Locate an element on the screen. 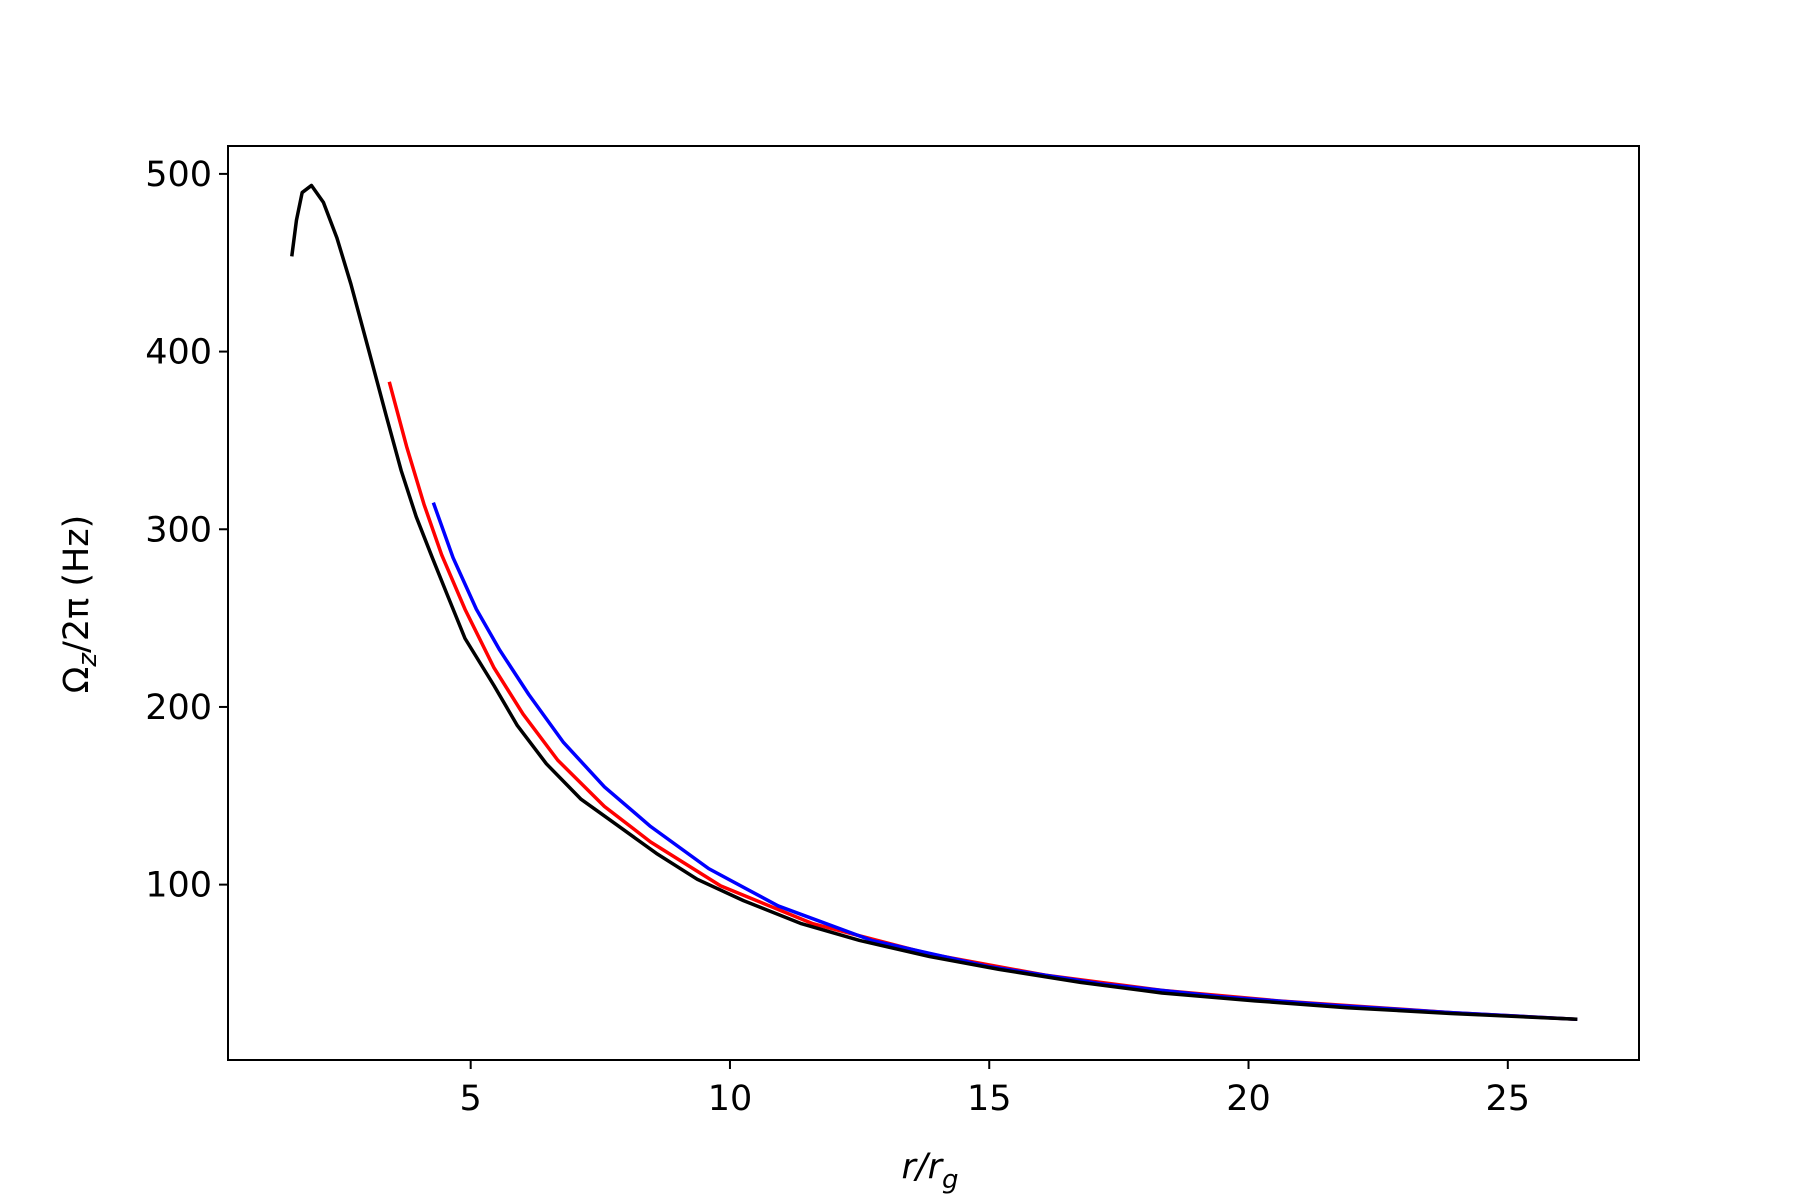 The width and height of the screenshot is (1800, 1200). x-tick-label: 10 is located at coordinates (730, 1099).